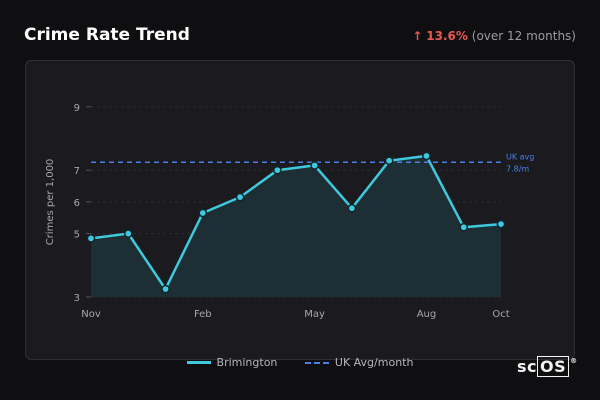 This screenshot has width=600, height=400. What do you see at coordinates (427, 314) in the screenshot?
I see `x-tick-label: Aug` at bounding box center [427, 314].